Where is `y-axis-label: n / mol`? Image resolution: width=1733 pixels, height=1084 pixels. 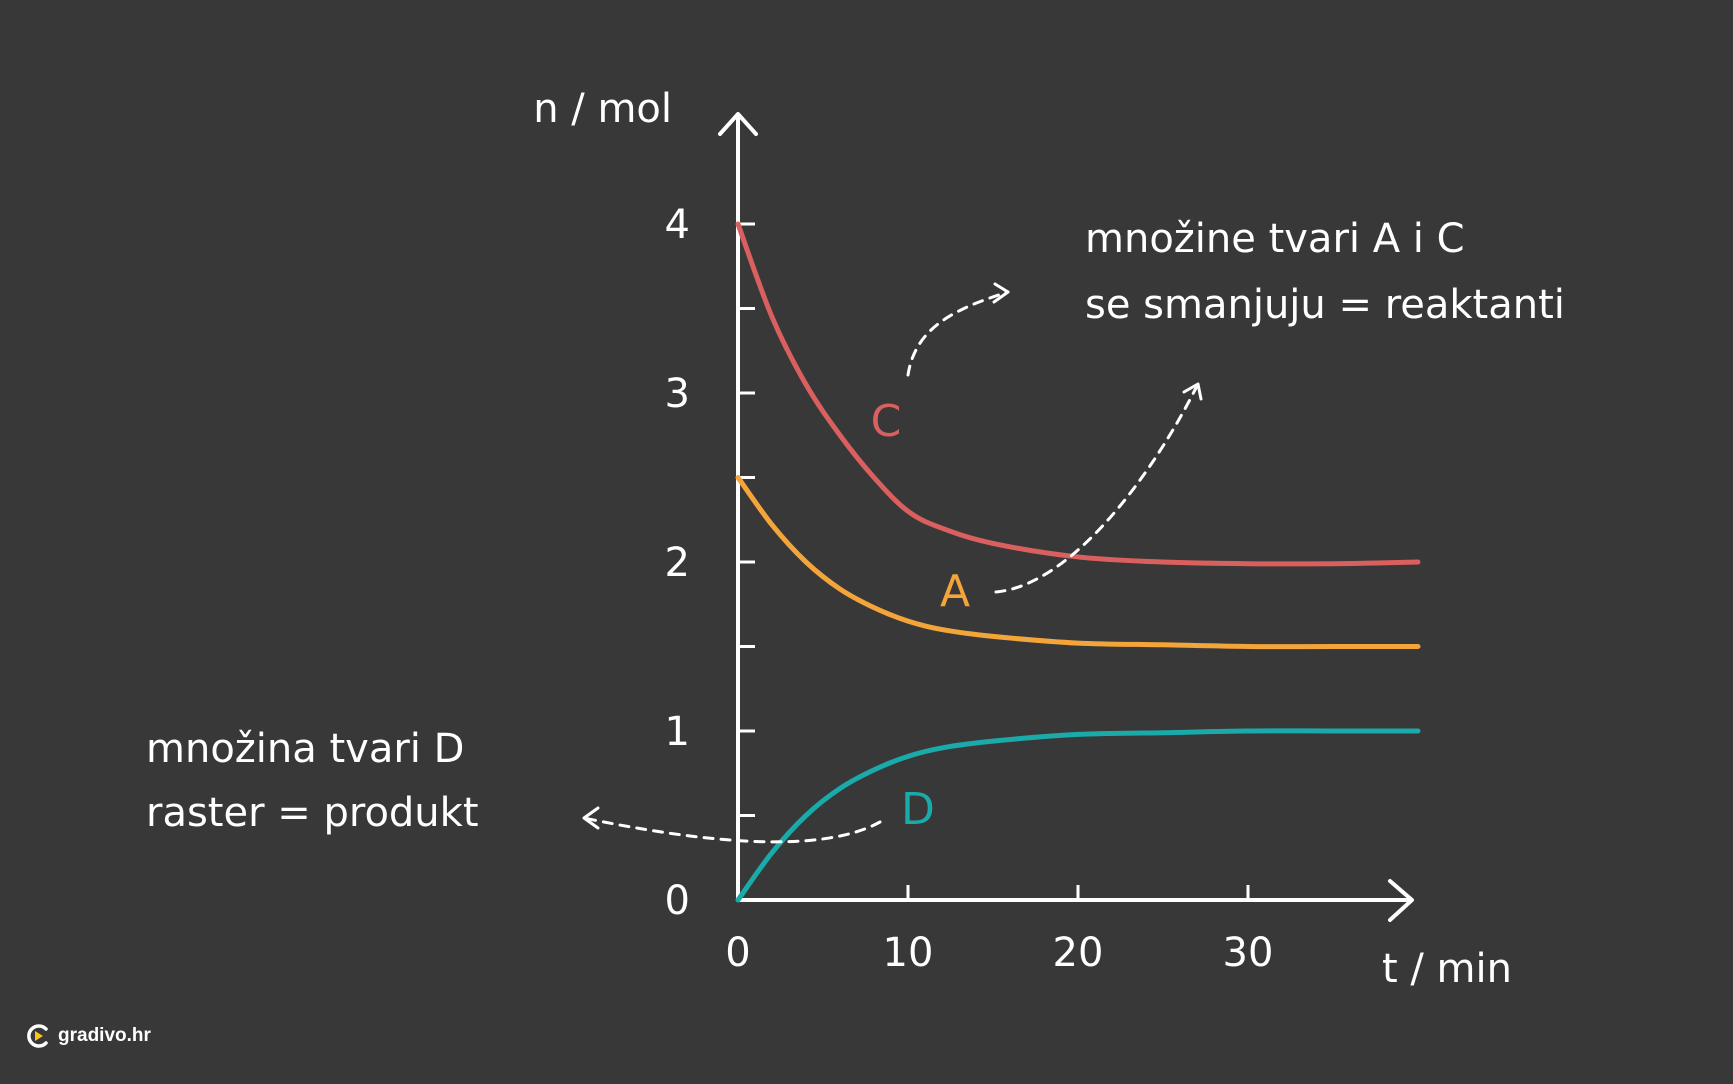
y-axis-label: n / mol is located at coordinates (602, 109).